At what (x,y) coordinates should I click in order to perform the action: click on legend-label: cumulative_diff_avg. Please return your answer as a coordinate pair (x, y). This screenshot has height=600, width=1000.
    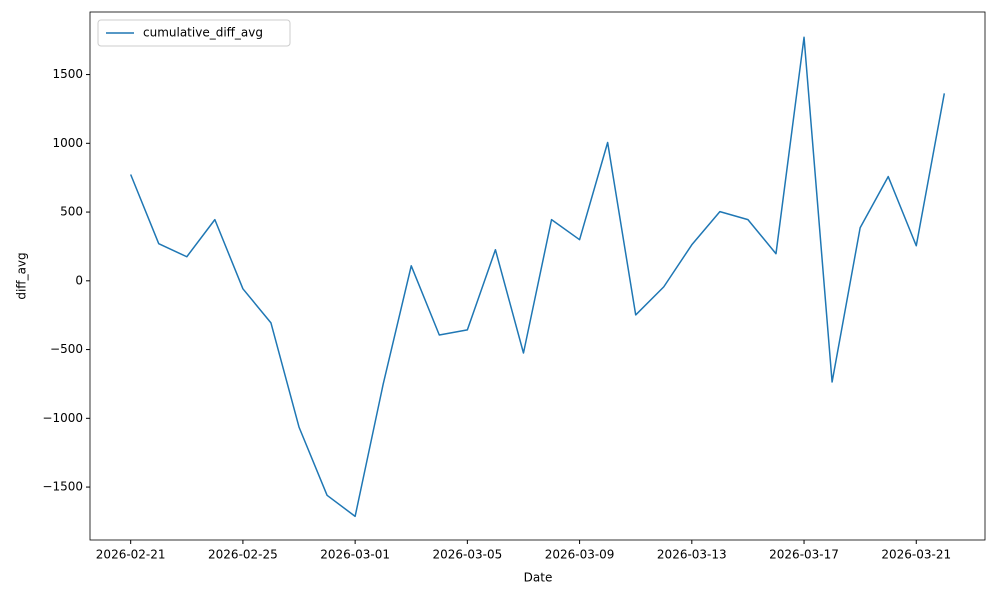
    Looking at the image, I should click on (203, 33).